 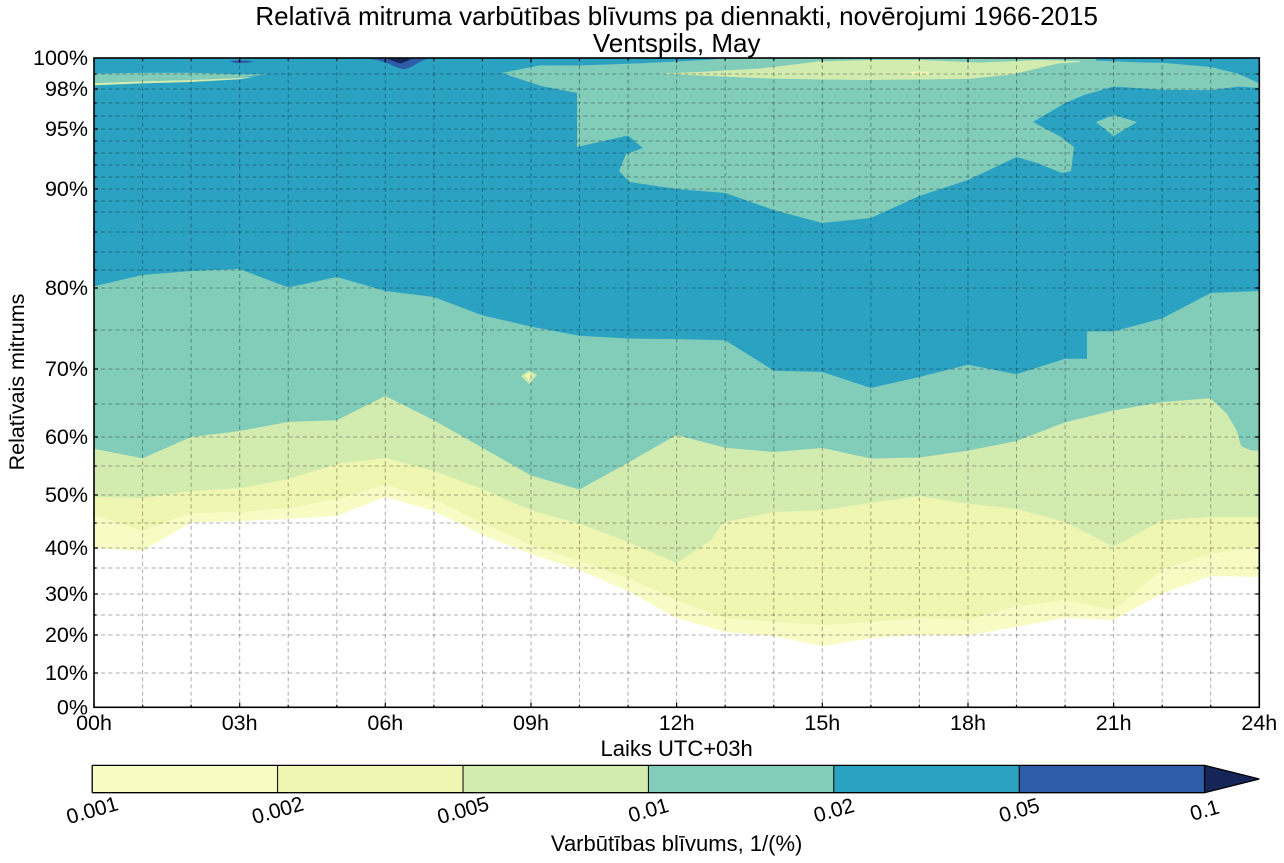 I want to click on svg-text: 80%, so click(x=66, y=288).